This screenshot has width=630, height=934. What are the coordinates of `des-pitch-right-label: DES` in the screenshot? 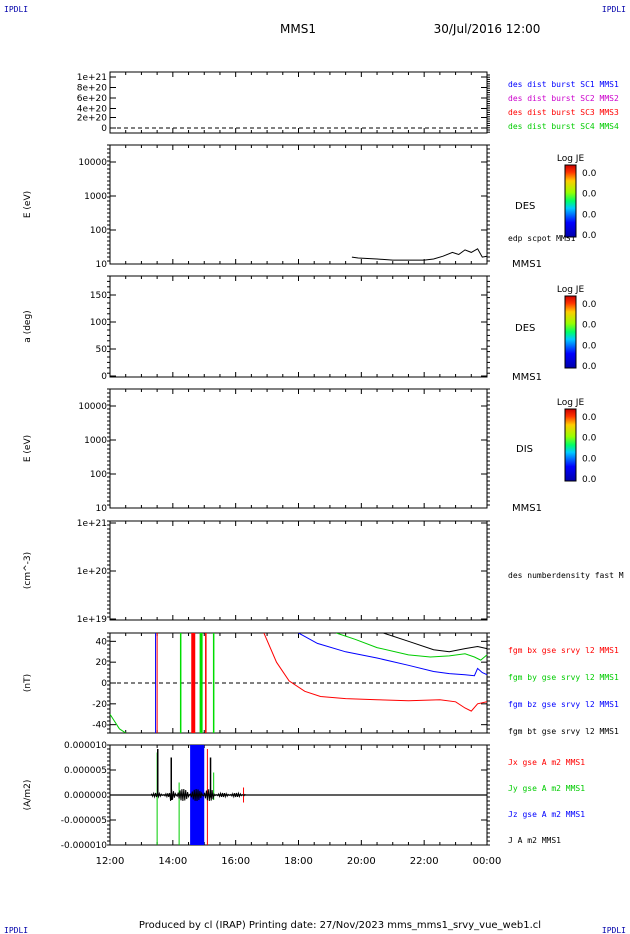 It's located at (525, 328).